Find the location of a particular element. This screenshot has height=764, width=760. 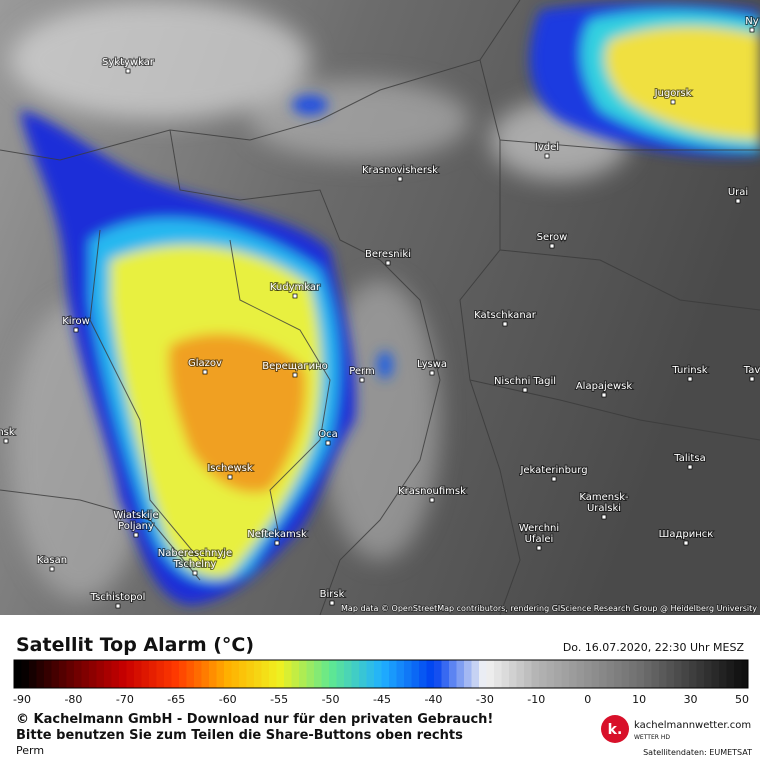

city-label: Turinsk is located at coordinates (689, 370).